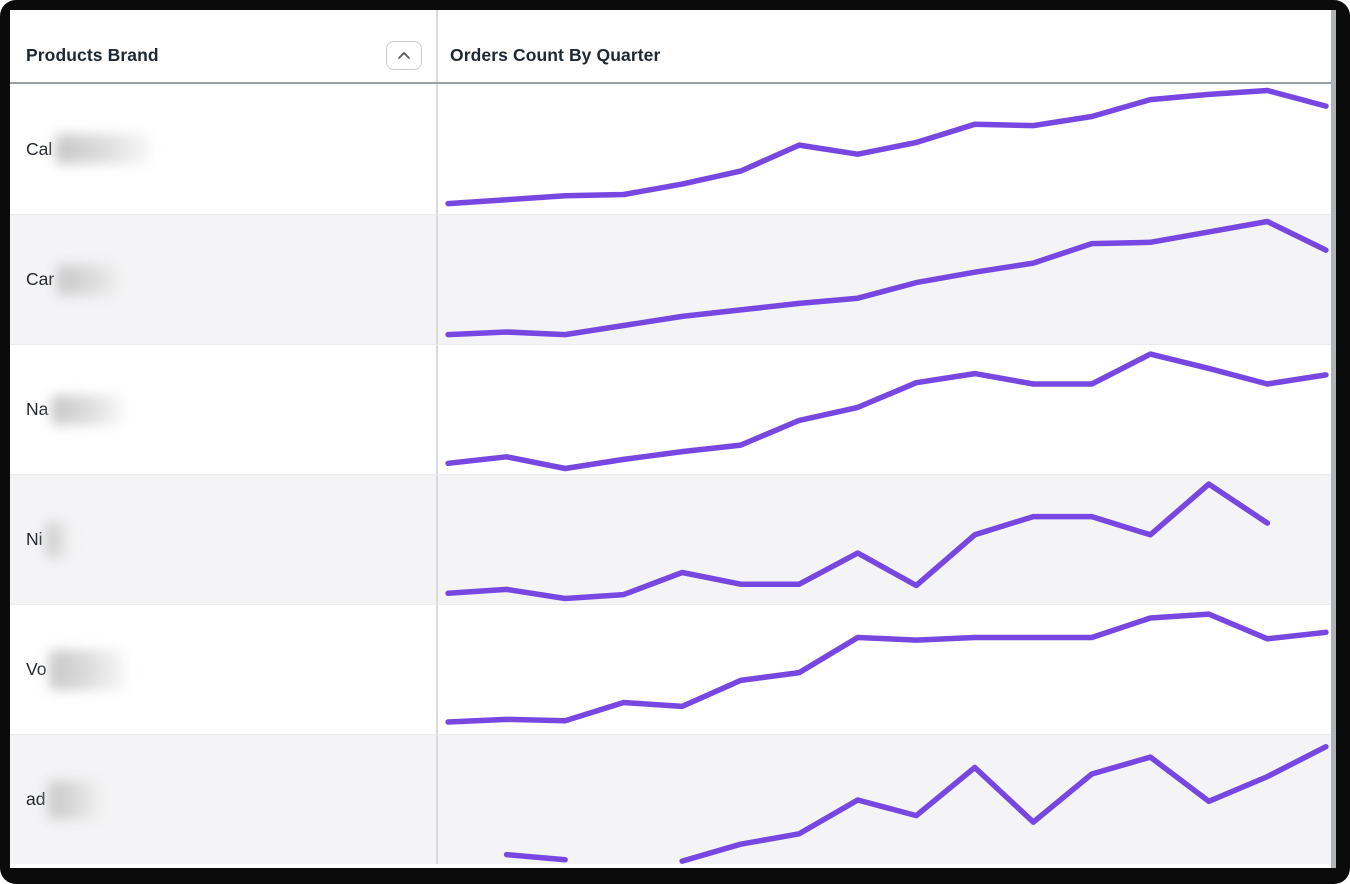 The height and width of the screenshot is (884, 1350). I want to click on table-row: Na, so click(673, 409).